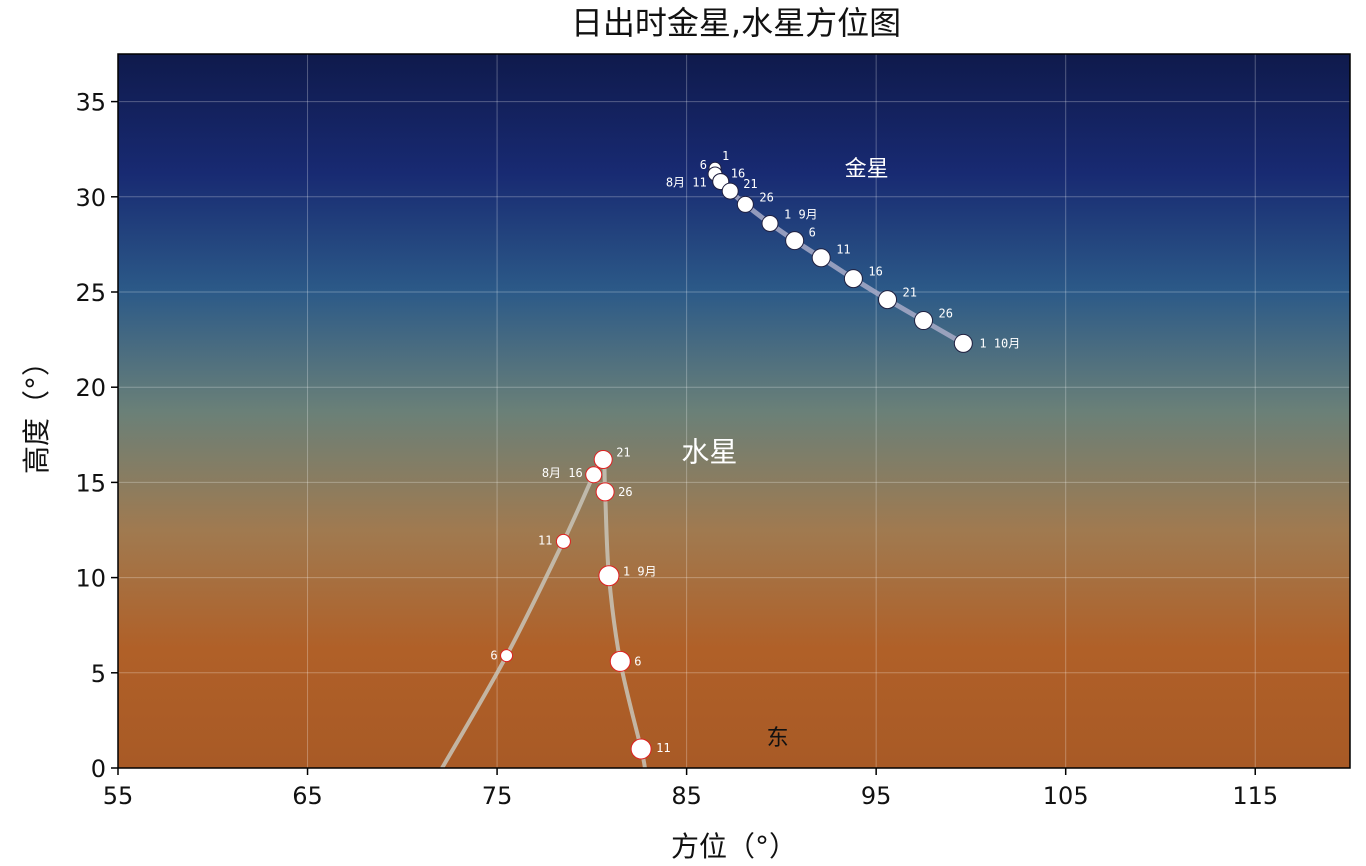  What do you see at coordinates (36, 411) in the screenshot?
I see `y-axis-label: 高度（°）` at bounding box center [36, 411].